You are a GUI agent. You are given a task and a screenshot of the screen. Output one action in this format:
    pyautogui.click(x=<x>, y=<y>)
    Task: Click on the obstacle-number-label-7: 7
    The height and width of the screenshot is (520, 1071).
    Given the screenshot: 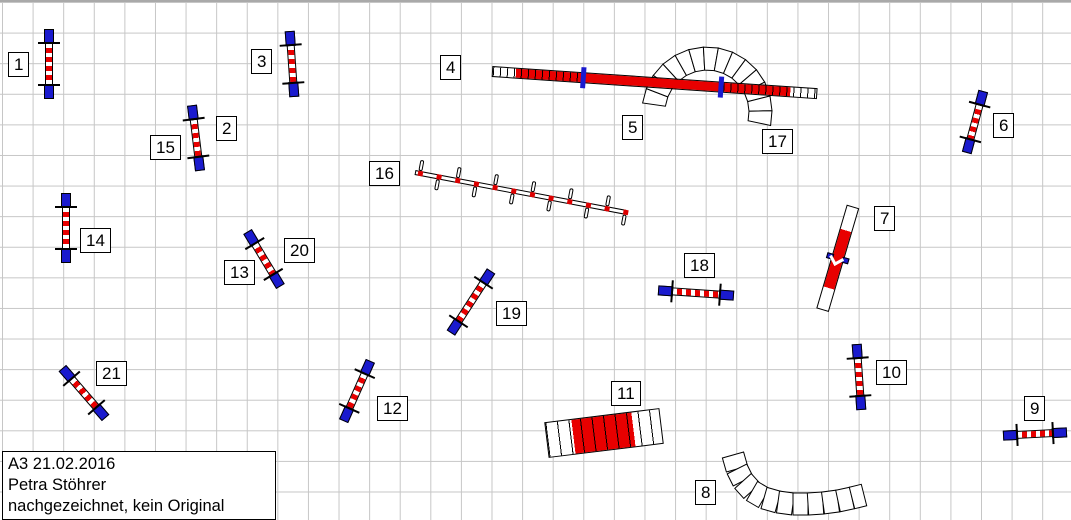 What is the action you would take?
    pyautogui.click(x=885, y=218)
    